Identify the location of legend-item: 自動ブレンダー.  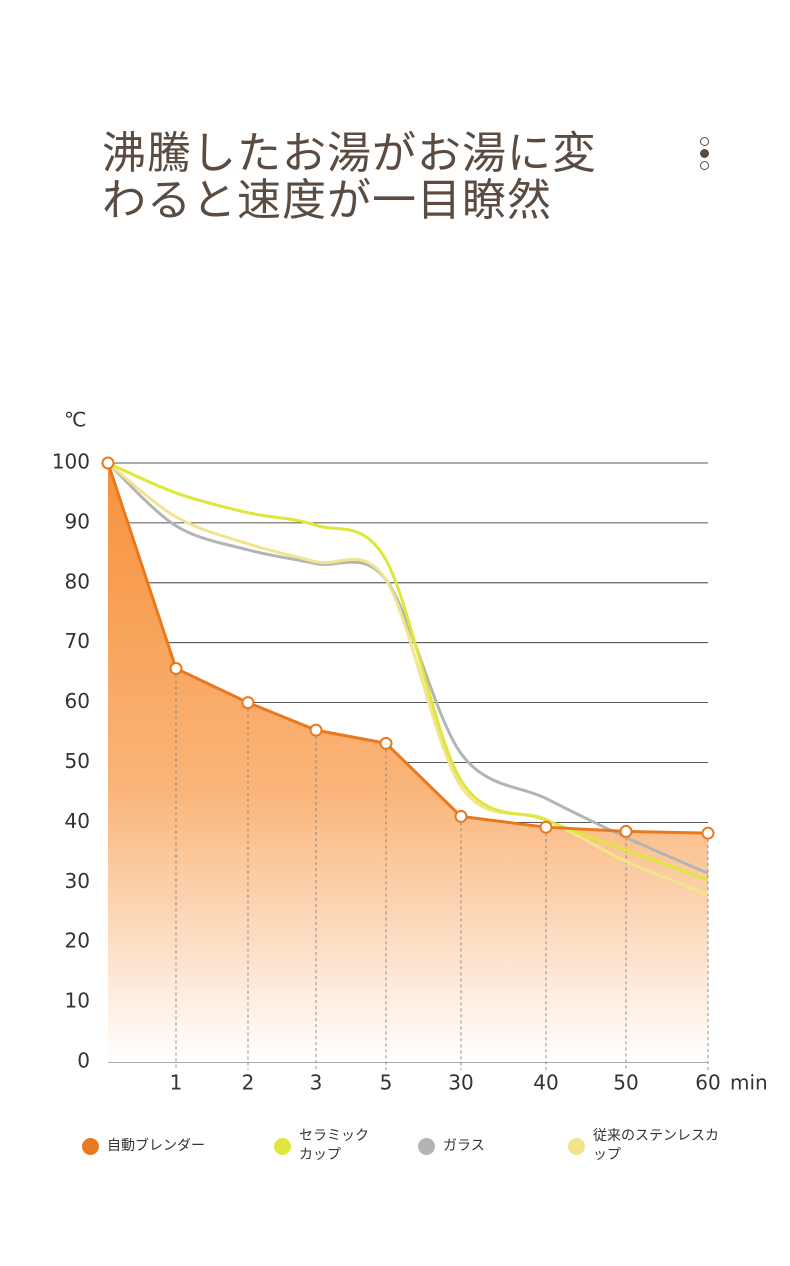
(164, 1146).